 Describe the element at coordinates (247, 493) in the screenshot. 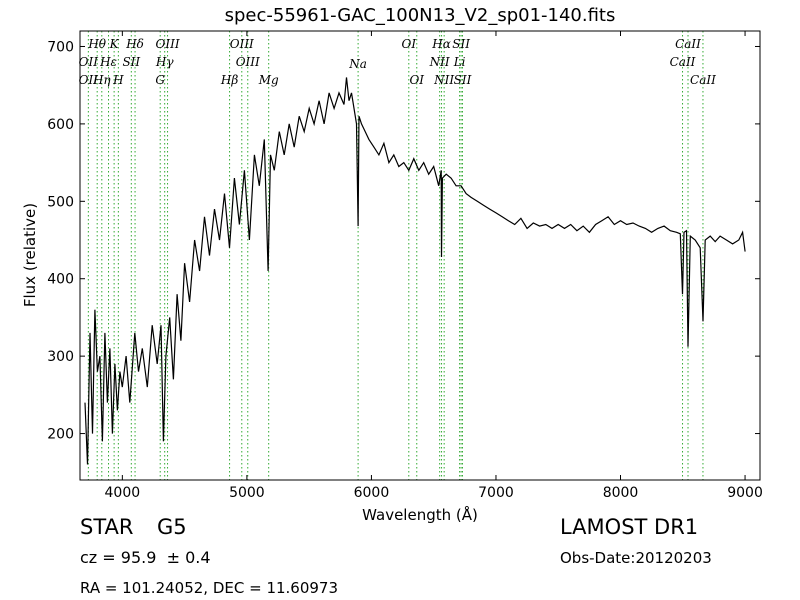

I see `x-tick-label: 5000` at that location.